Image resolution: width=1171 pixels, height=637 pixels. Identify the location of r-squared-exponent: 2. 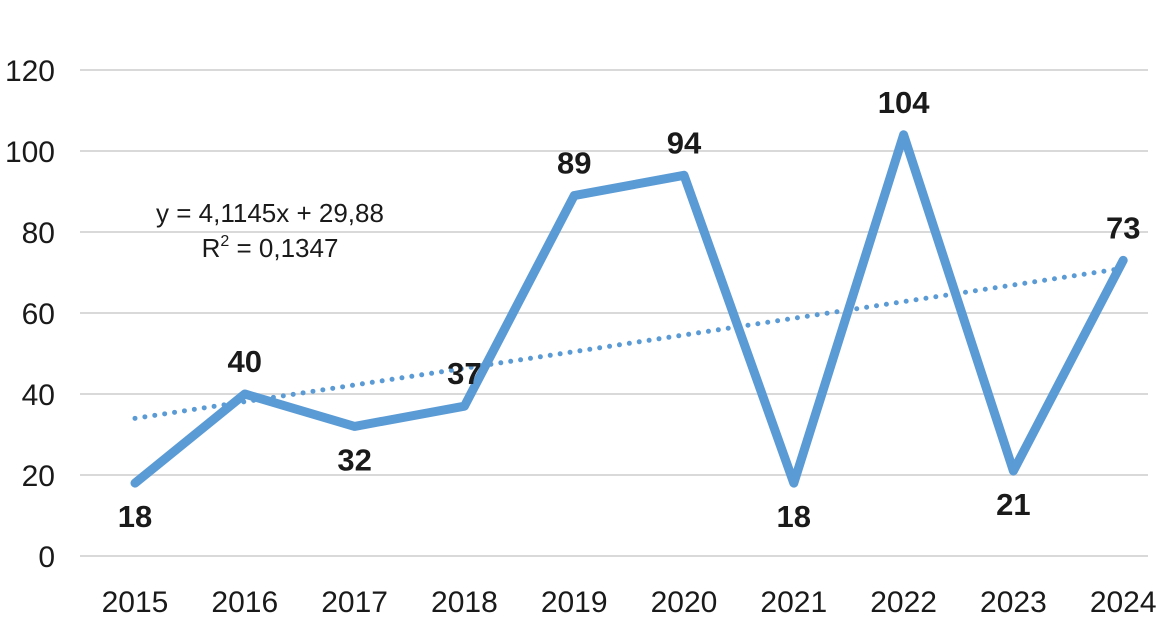
(224, 241).